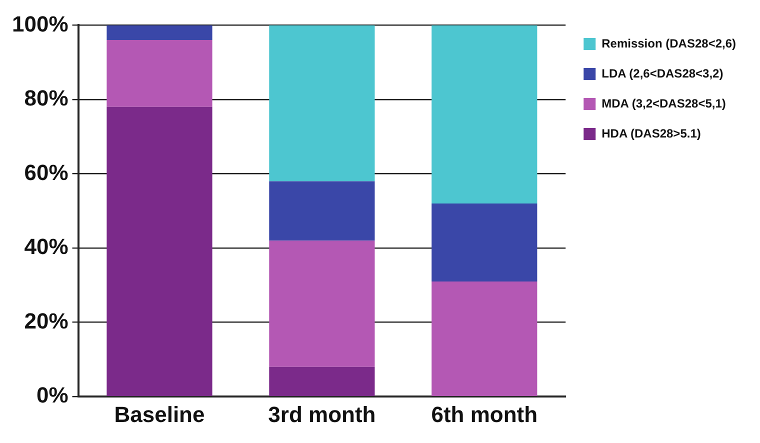 The height and width of the screenshot is (443, 760). Describe the element at coordinates (663, 73) in the screenshot. I see `legend-label: LDA (2,6<DAS28<3,2)` at that location.